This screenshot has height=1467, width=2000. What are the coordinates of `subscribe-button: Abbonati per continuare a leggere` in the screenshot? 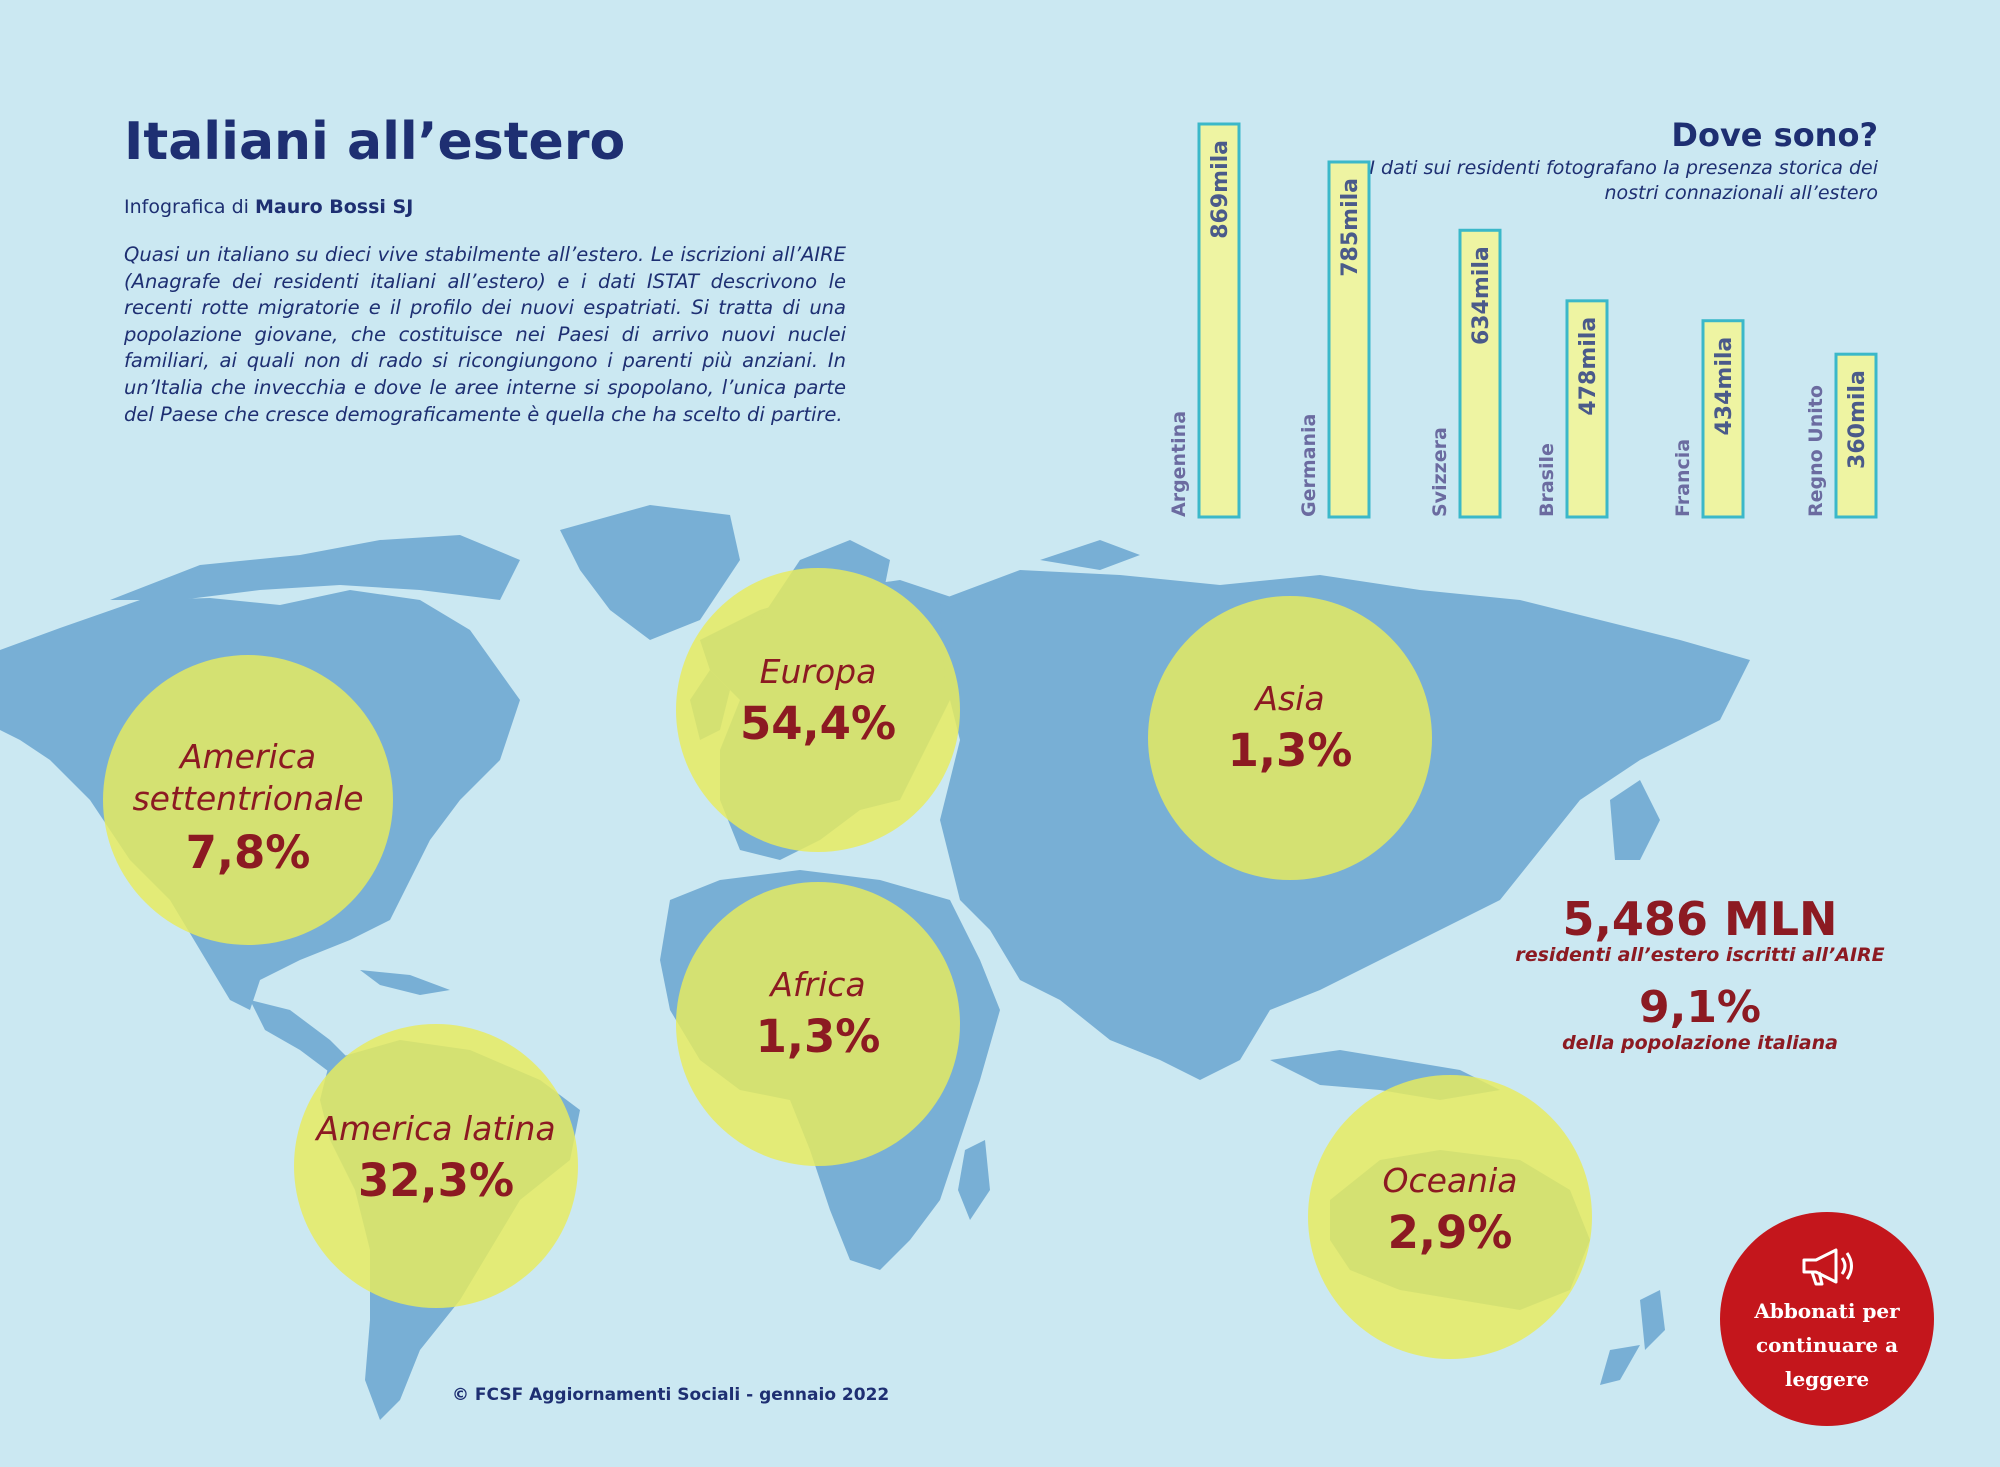 It's located at (1827, 1319).